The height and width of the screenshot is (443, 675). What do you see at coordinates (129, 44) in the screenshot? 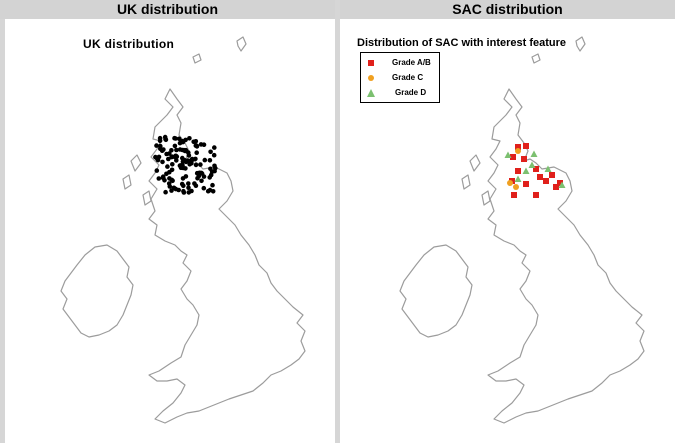
I see `uk-map-title: UK distribution` at bounding box center [129, 44].